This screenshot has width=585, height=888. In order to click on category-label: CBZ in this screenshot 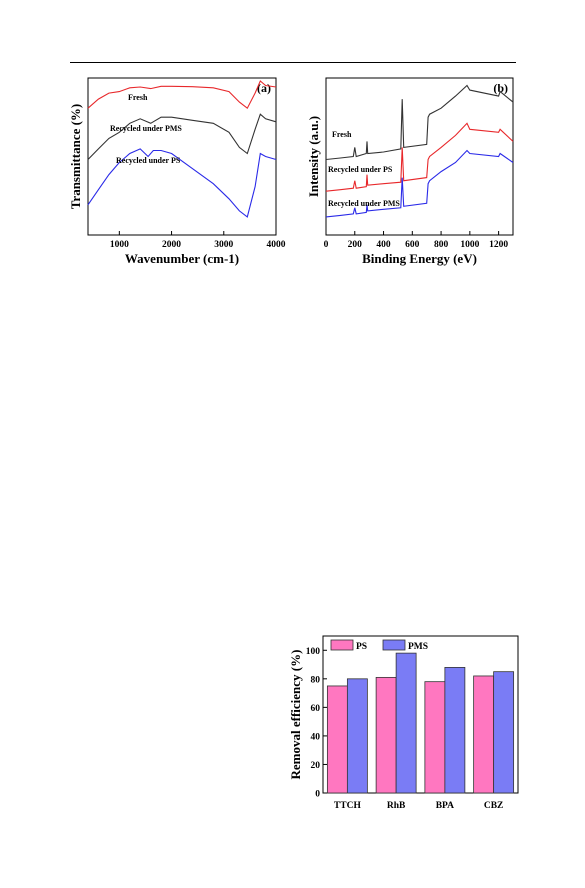, I will do `click(494, 806)`.